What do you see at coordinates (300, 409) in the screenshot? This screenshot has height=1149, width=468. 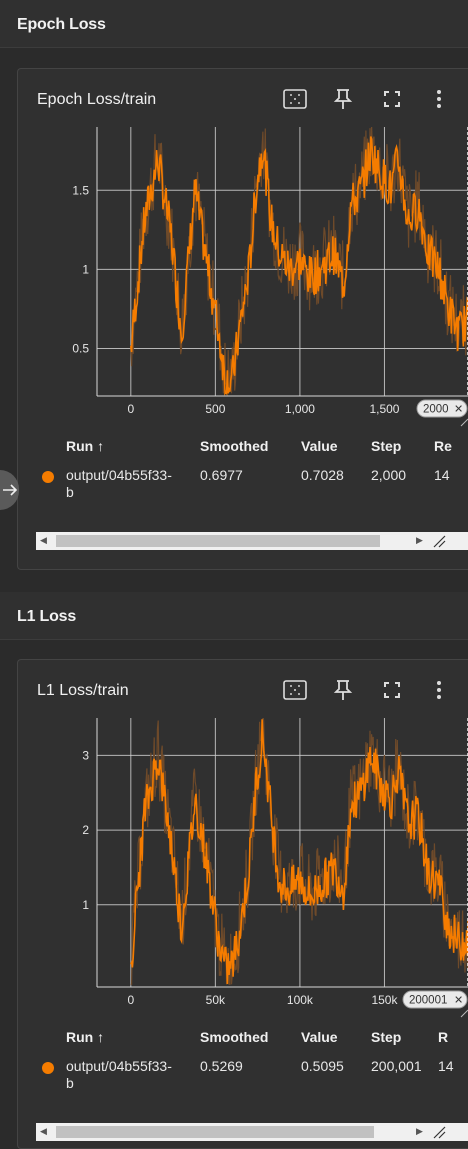 I see `x-tick-label: 1,000` at bounding box center [300, 409].